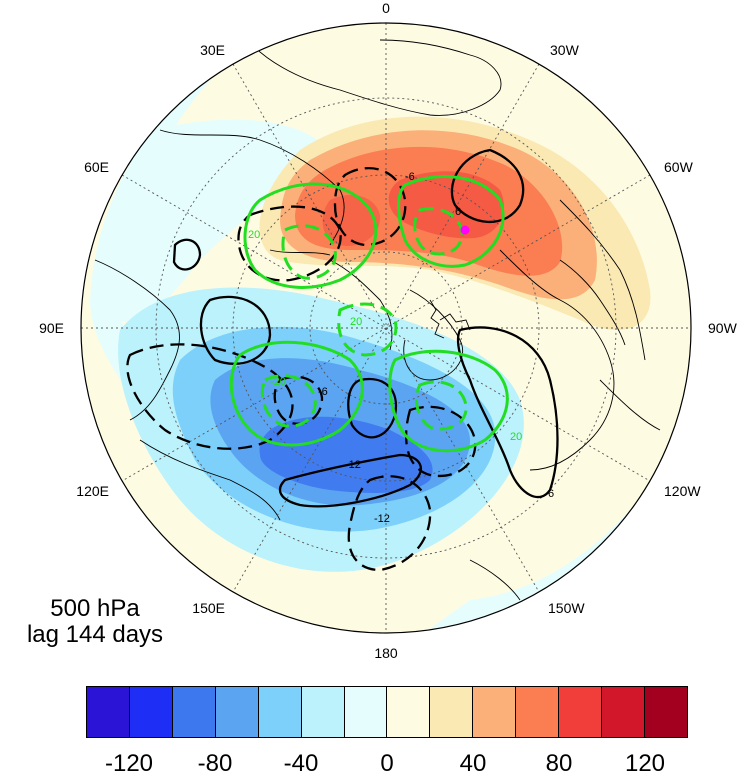  I want to click on contour-label-black-solid-b: 6, so click(458, 212).